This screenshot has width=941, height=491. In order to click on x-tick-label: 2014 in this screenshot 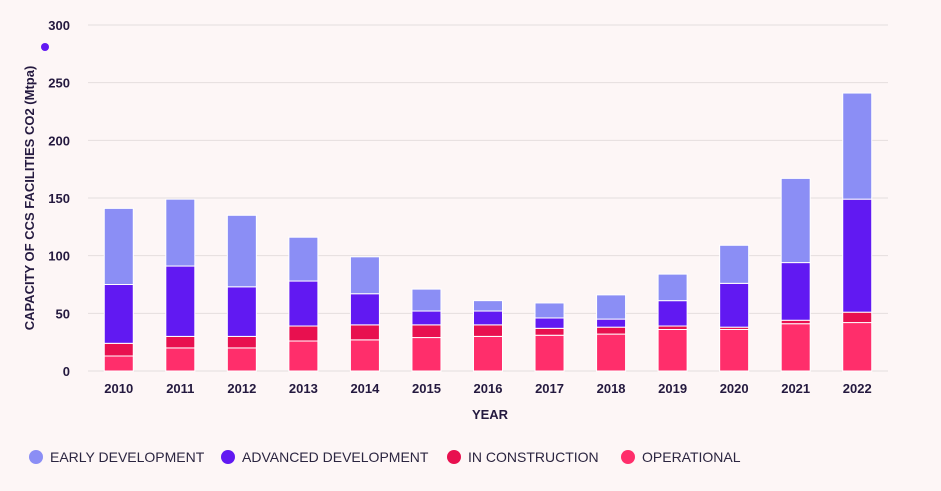, I will do `click(365, 388)`.